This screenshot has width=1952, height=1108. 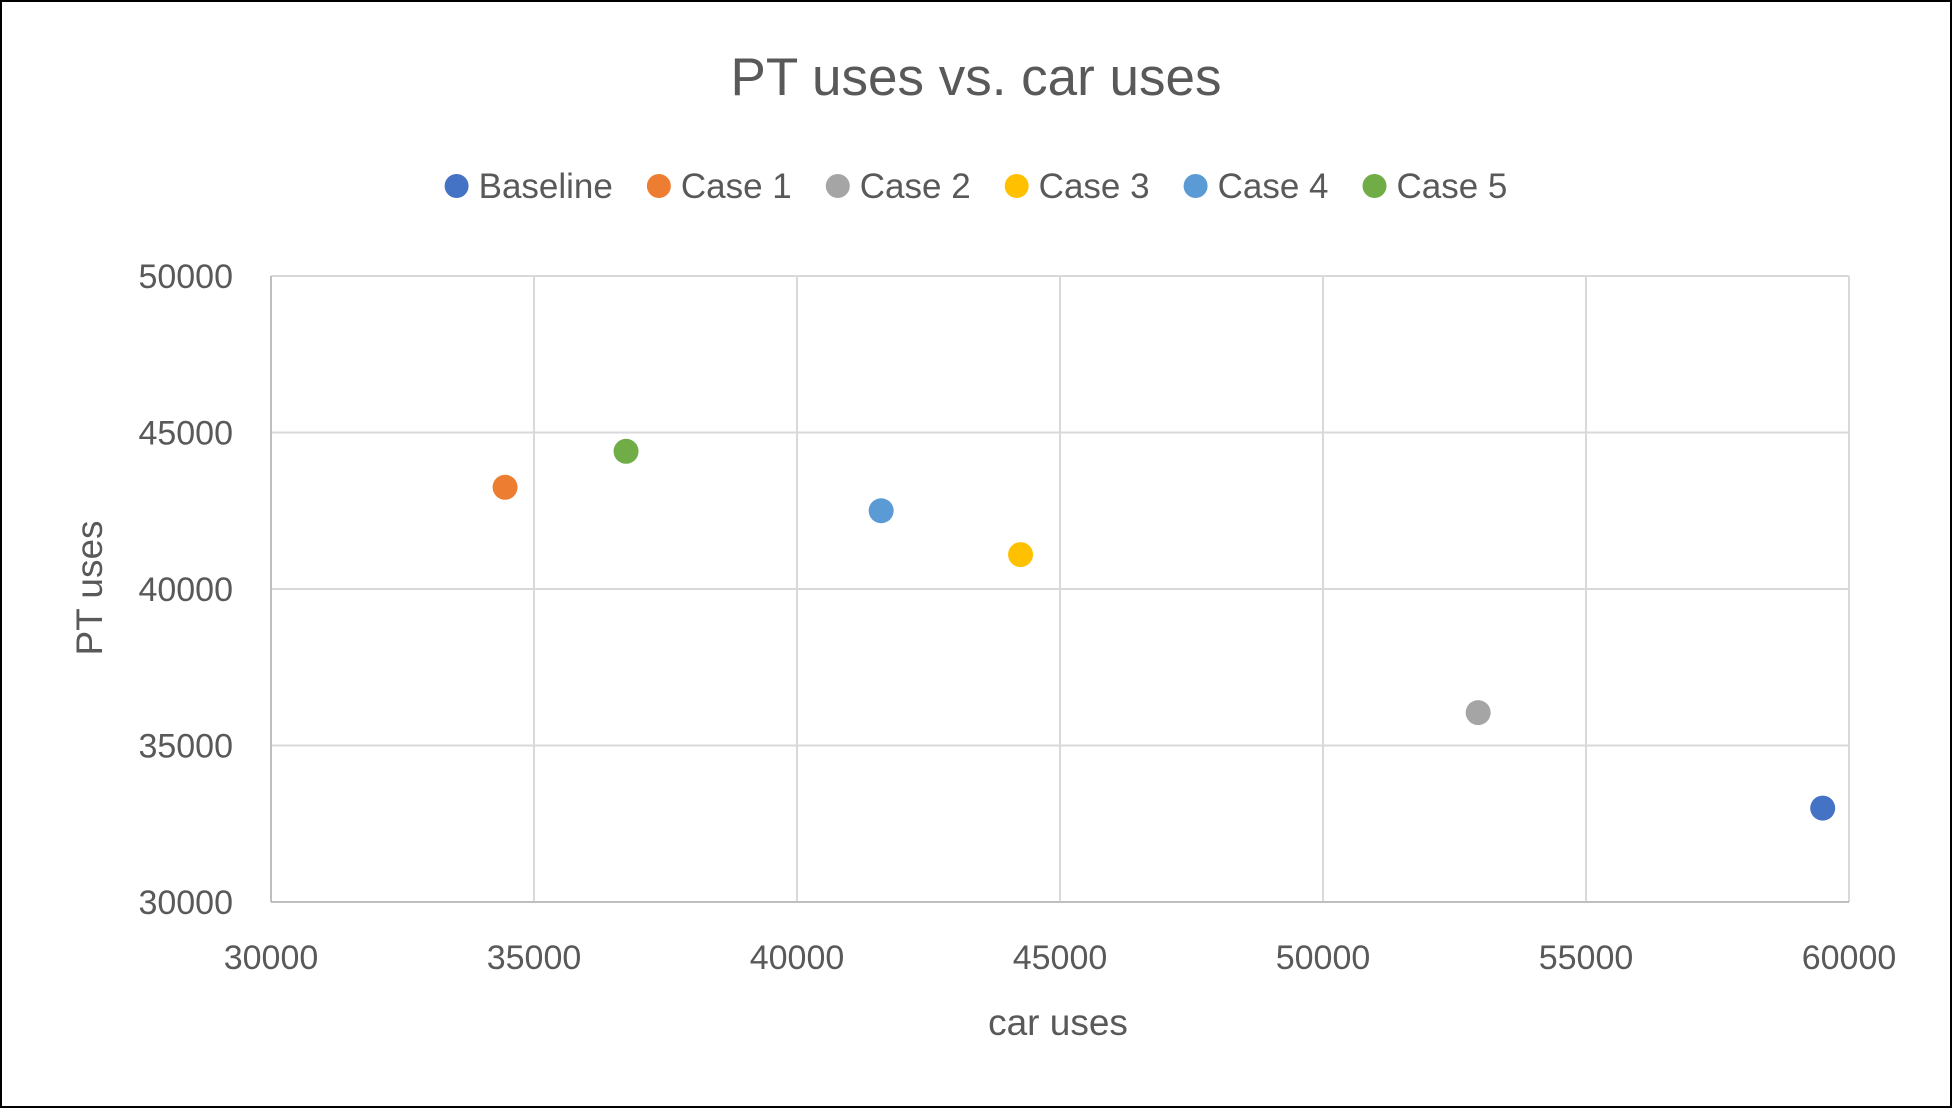 What do you see at coordinates (89, 587) in the screenshot?
I see `y-axis-title: PT uses` at bounding box center [89, 587].